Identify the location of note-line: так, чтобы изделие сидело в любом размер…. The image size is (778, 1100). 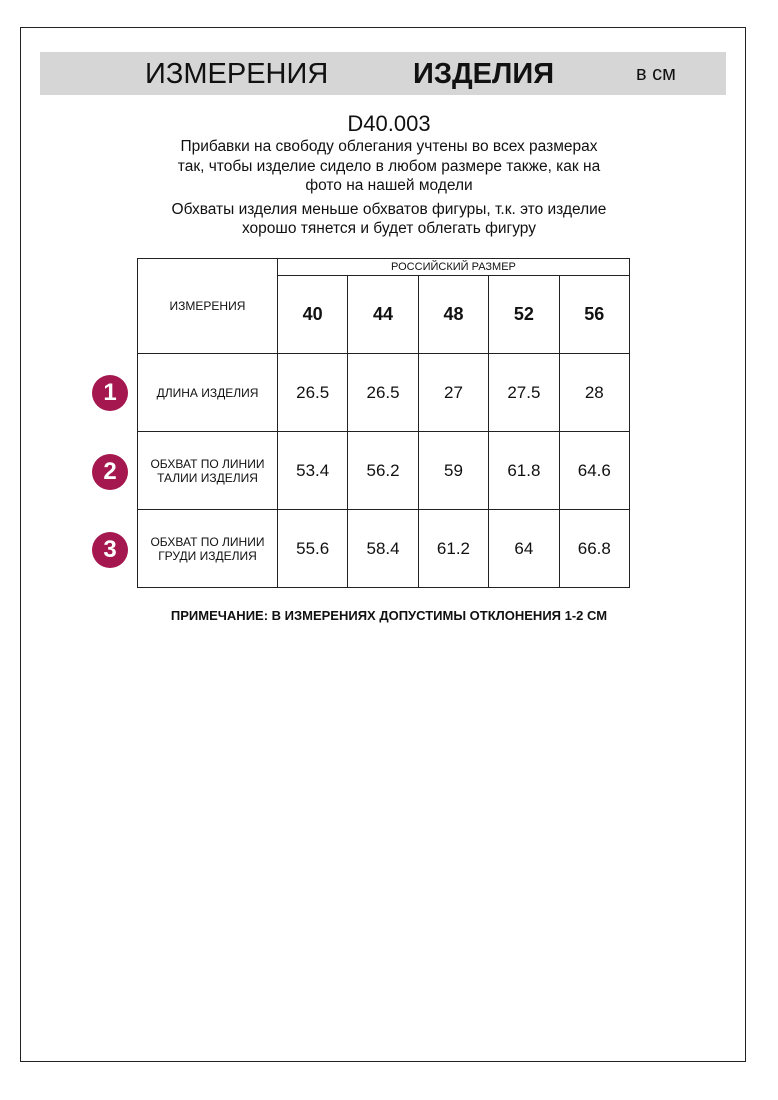
(389, 166).